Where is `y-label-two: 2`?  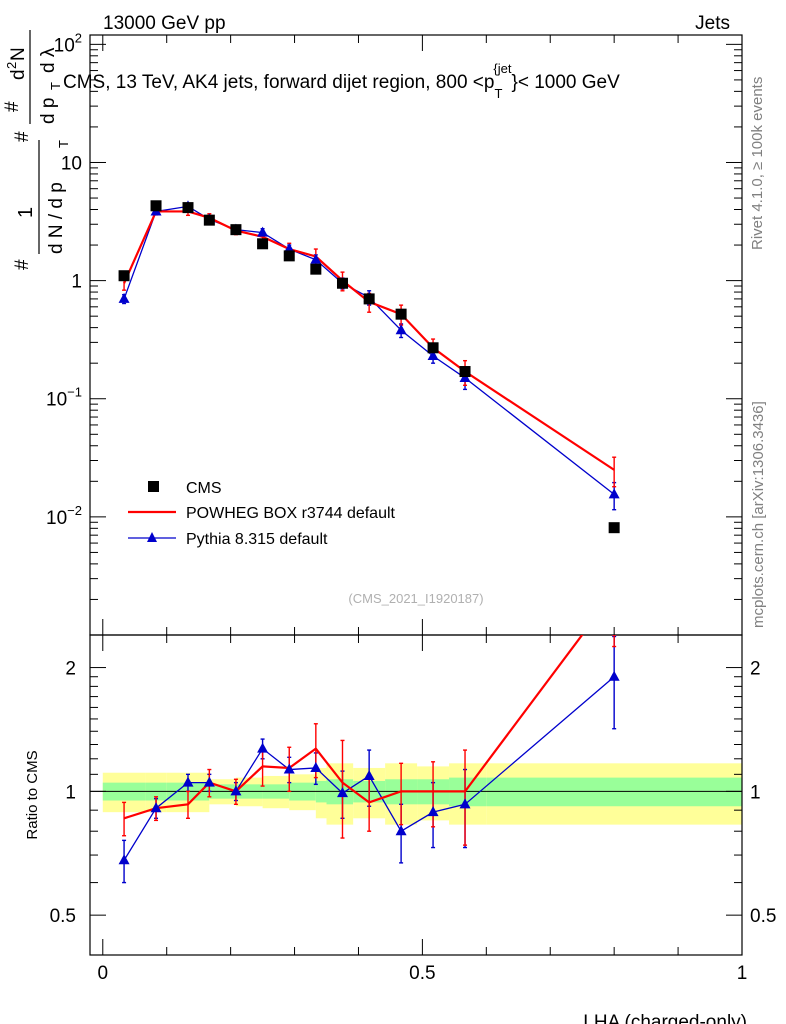
y-label-two: 2 is located at coordinates (11, 65).